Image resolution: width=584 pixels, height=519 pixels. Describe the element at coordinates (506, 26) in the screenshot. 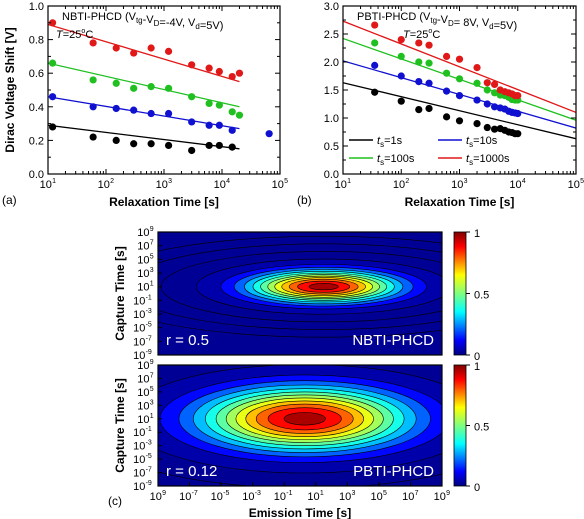

I see `b-condition-part: =5V)` at that location.